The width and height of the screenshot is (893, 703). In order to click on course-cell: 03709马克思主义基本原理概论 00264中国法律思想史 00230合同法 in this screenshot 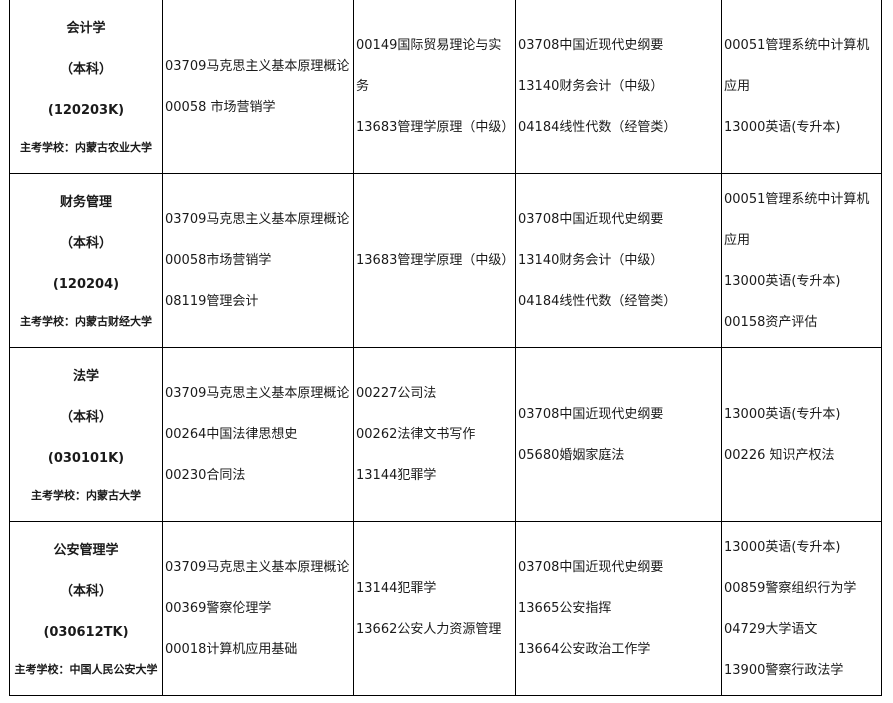, I will do `click(258, 434)`.